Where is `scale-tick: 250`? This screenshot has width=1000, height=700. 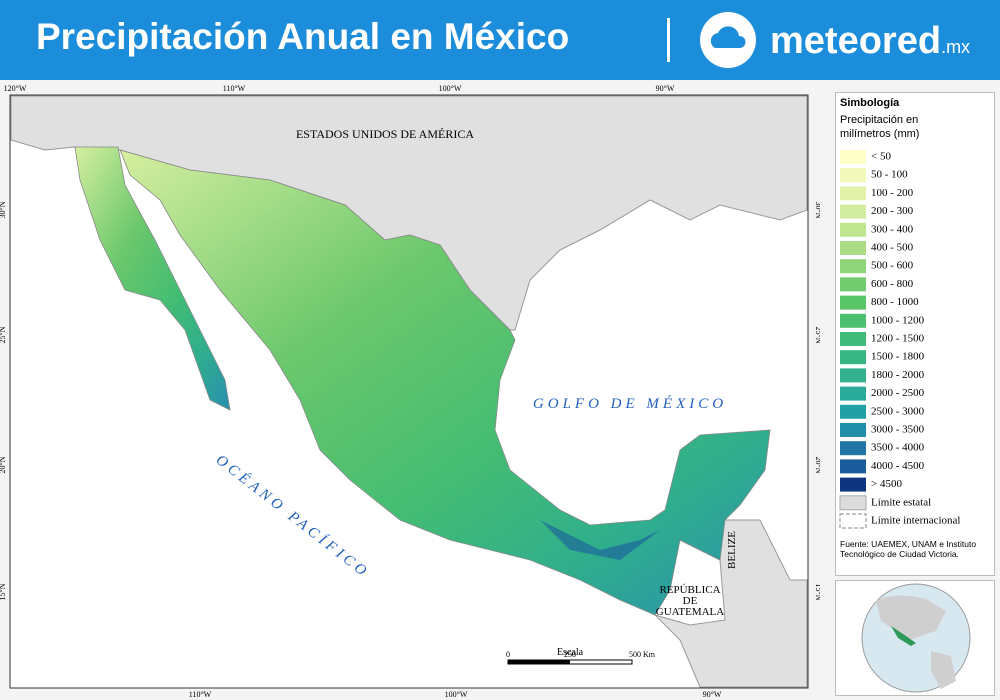 scale-tick: 250 is located at coordinates (570, 654).